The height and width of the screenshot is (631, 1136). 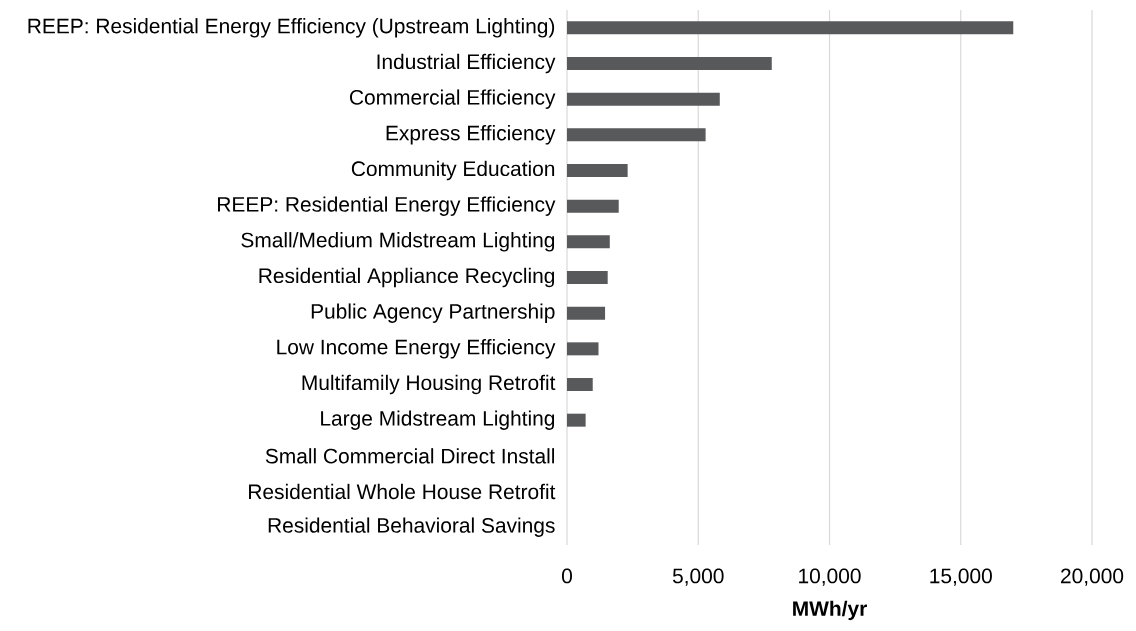 I want to click on y-tick-label: REEP: Residential Energy Efficiency, so click(x=387, y=206).